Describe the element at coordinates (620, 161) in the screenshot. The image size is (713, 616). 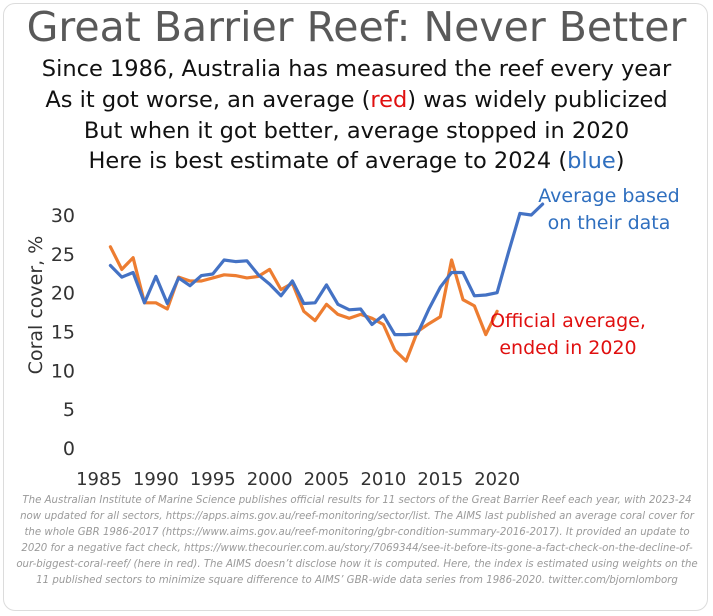
I see `subtitle-line-4-post: )` at that location.